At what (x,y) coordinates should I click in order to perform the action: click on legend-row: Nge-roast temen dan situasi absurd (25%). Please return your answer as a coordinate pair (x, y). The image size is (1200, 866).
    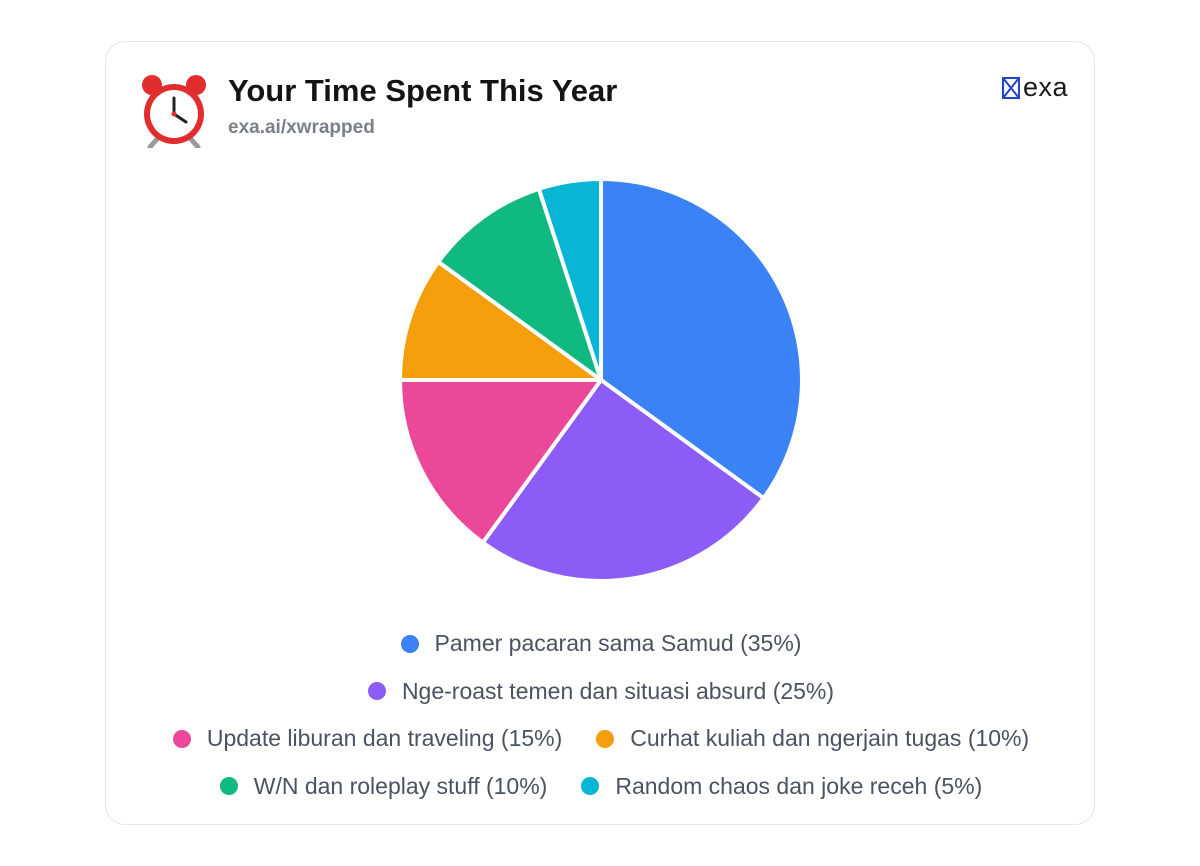
    Looking at the image, I should click on (601, 692).